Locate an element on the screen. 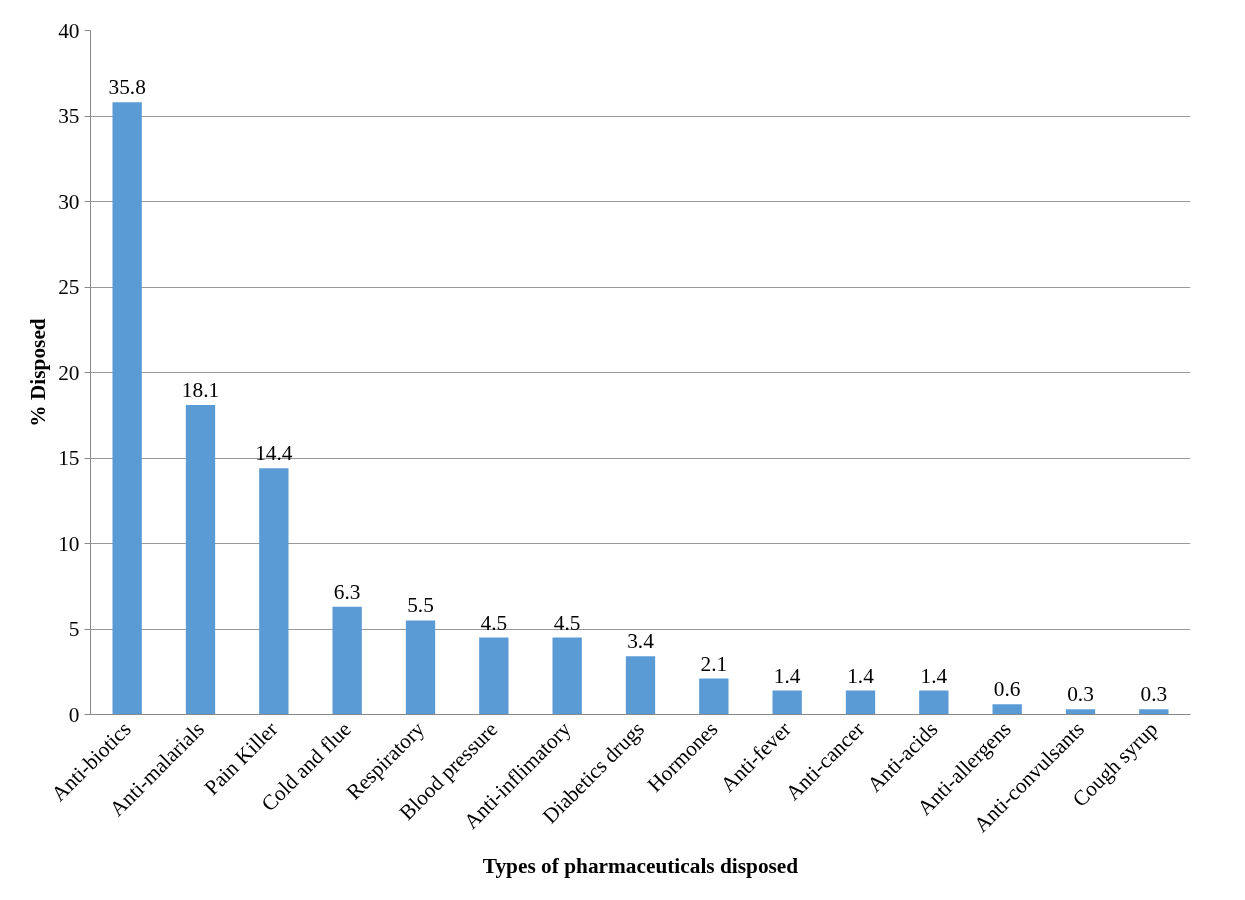 Image resolution: width=1245 pixels, height=900 pixels. y-tick-label: 10 is located at coordinates (69, 543).